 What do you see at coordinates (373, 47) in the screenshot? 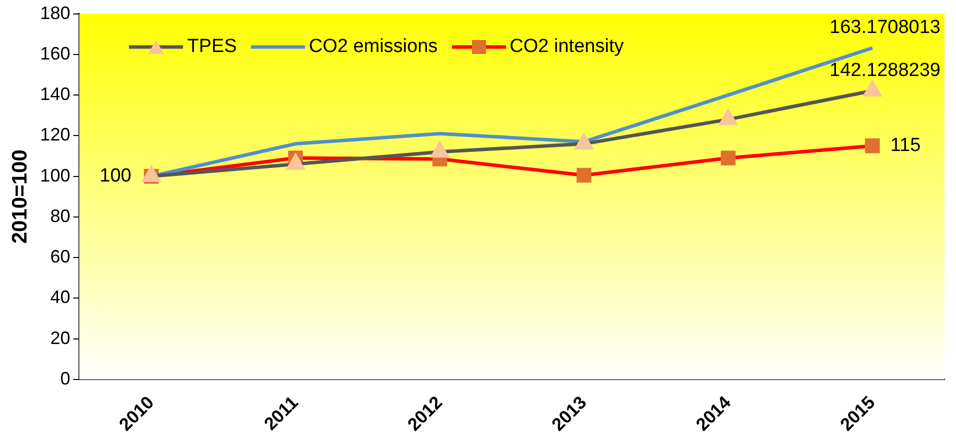
I see `legend-label: CO2 emissions` at bounding box center [373, 47].